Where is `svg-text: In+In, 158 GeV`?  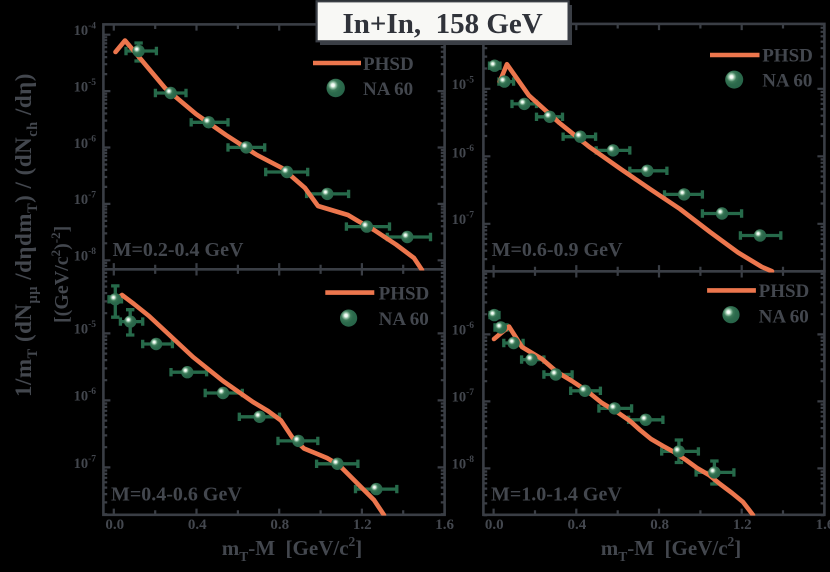 svg-text: In+In, 158 GeV is located at coordinates (442, 24).